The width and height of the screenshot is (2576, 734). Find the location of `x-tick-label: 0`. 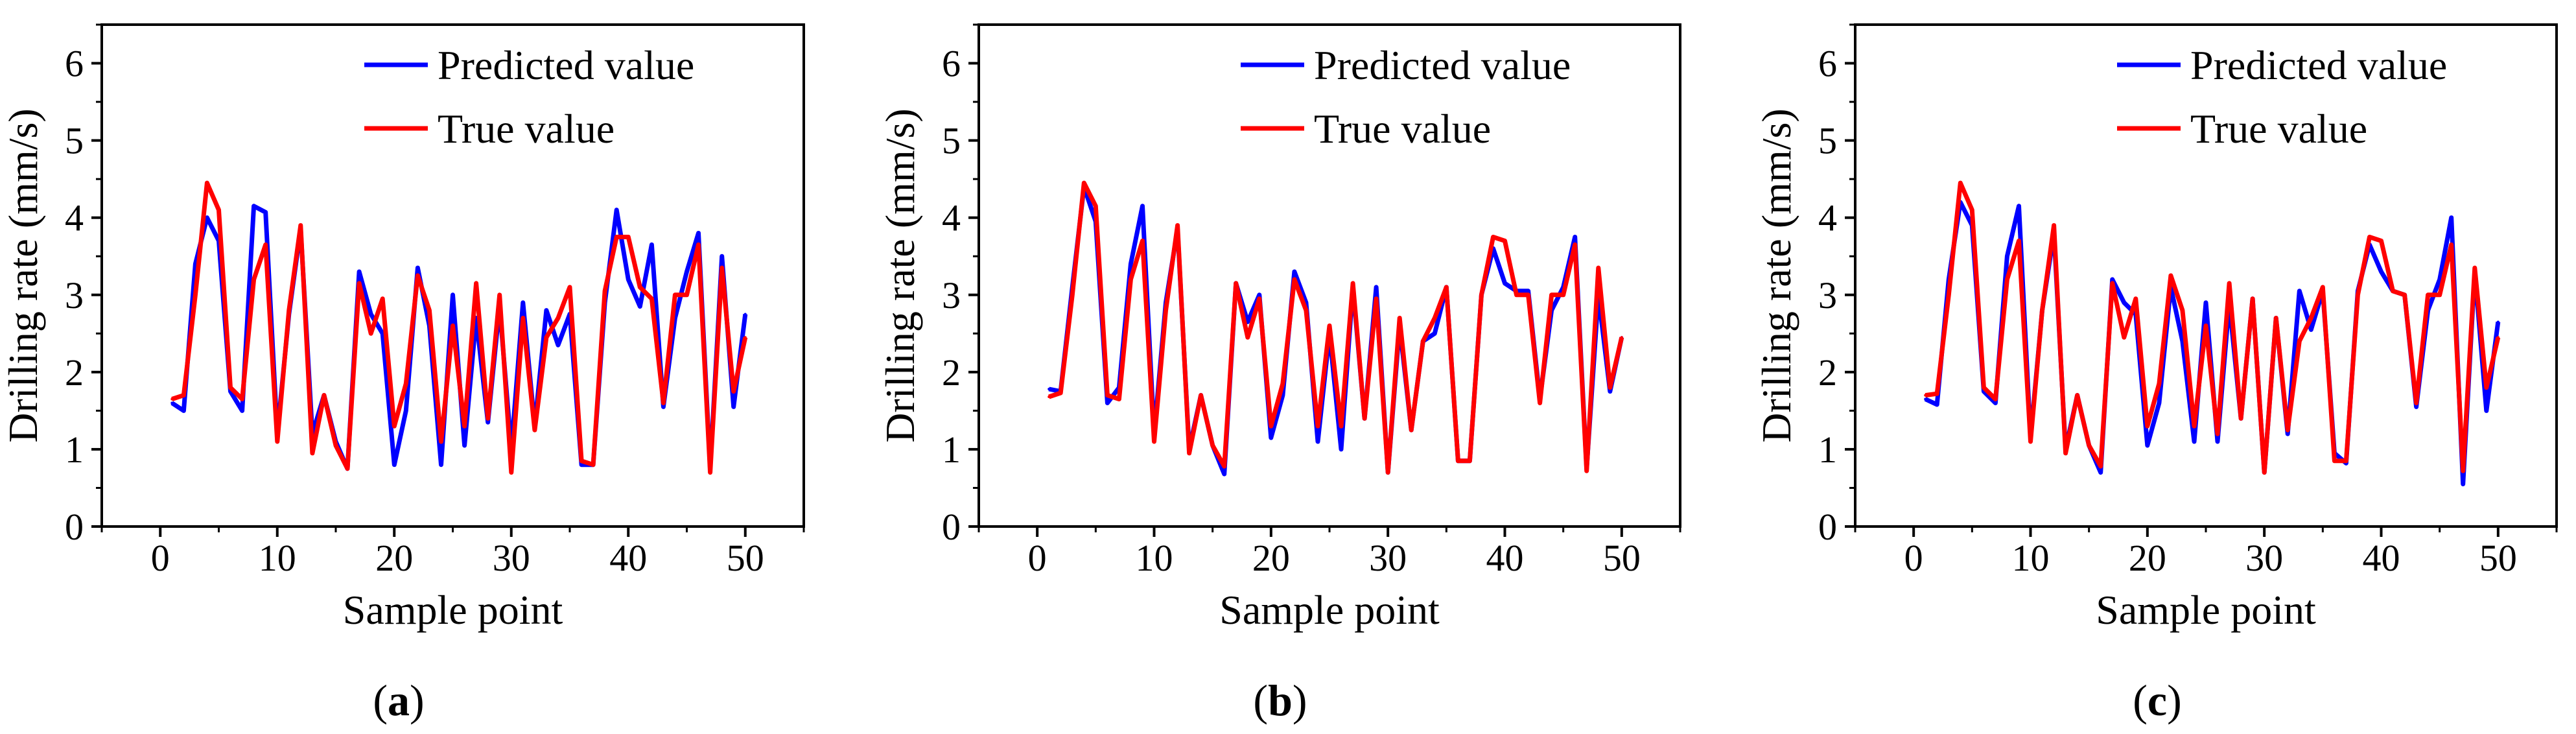

x-tick-label: 0 is located at coordinates (1037, 558).